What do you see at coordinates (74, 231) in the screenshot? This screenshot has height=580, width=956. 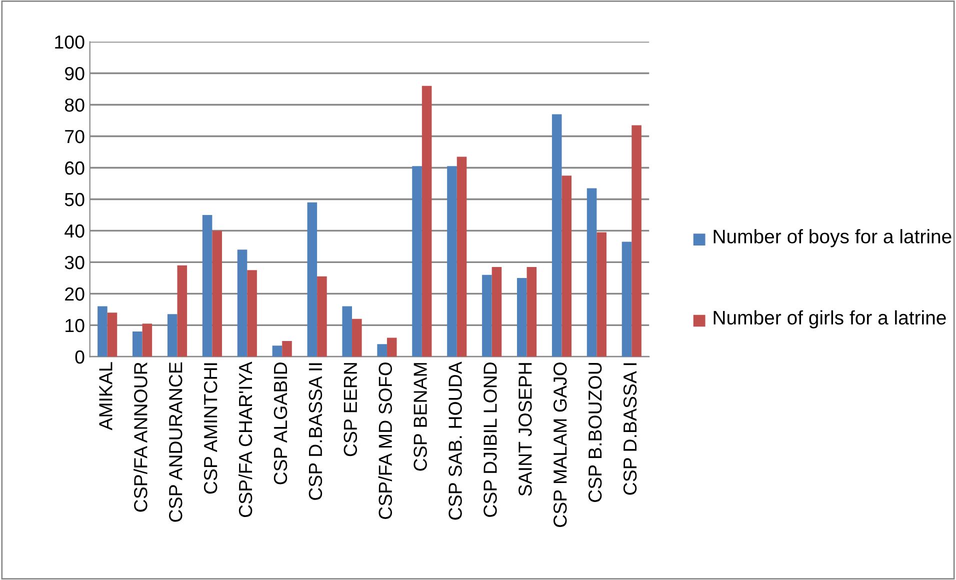 I see `y-tick-label: 40` at bounding box center [74, 231].